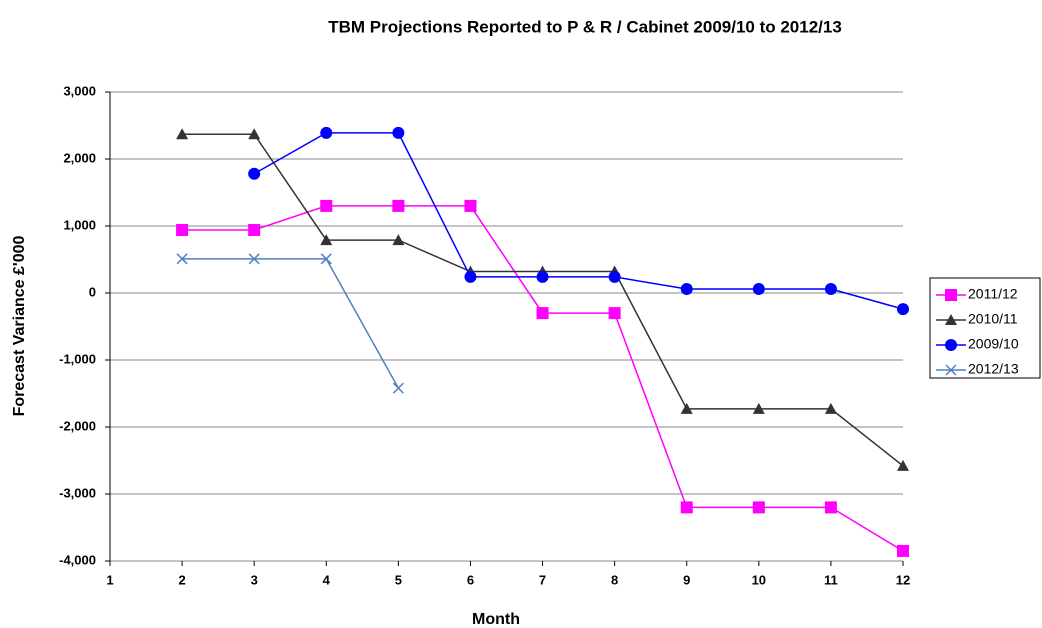  Describe the element at coordinates (109, 579) in the screenshot. I see `x-tick-label: 1` at that location.